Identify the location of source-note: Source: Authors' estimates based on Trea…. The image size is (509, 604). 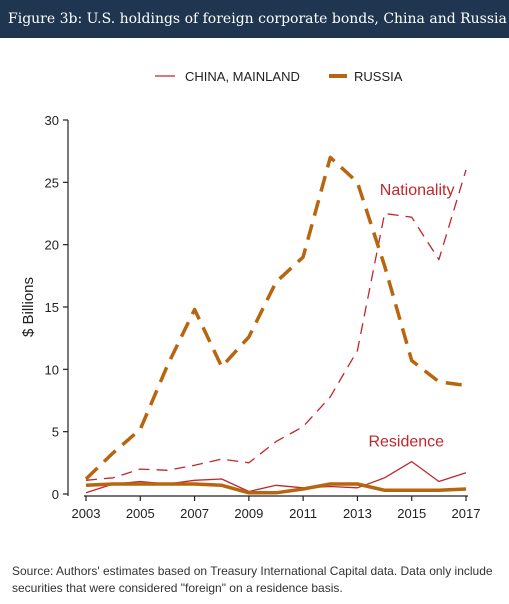
(252, 579).